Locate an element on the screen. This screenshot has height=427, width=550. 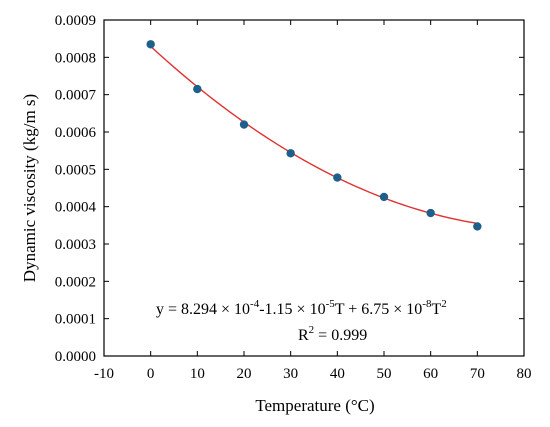
x-tick-label: 70 is located at coordinates (477, 374).